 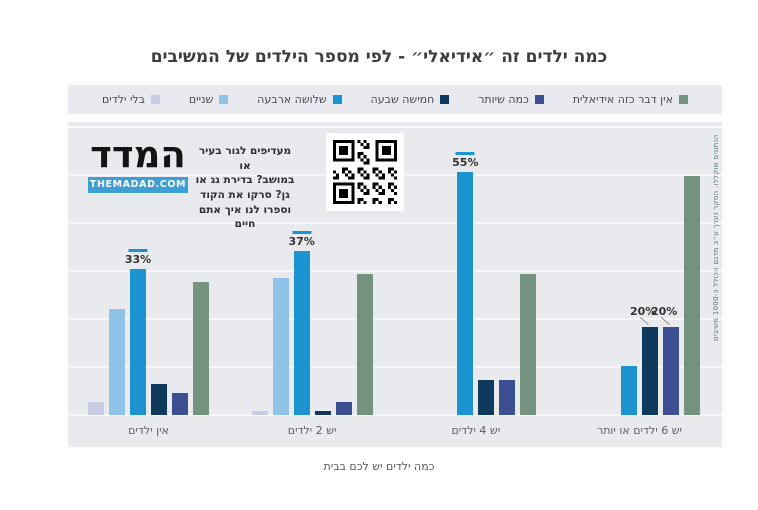 I want to click on bar-value-label: 55%, so click(x=465, y=162).